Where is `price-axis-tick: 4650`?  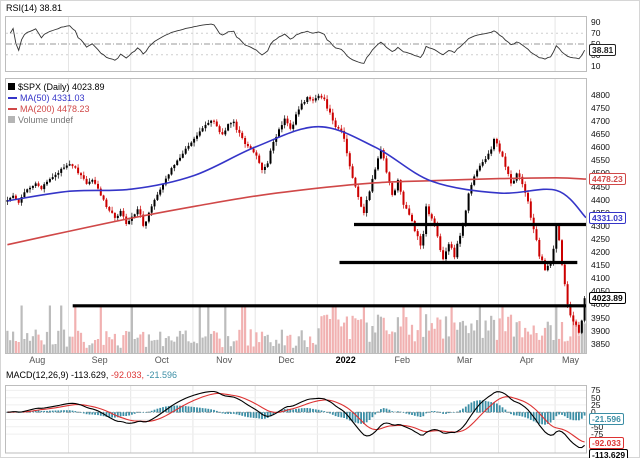
price-axis-tick: 4650 is located at coordinates (600, 134).